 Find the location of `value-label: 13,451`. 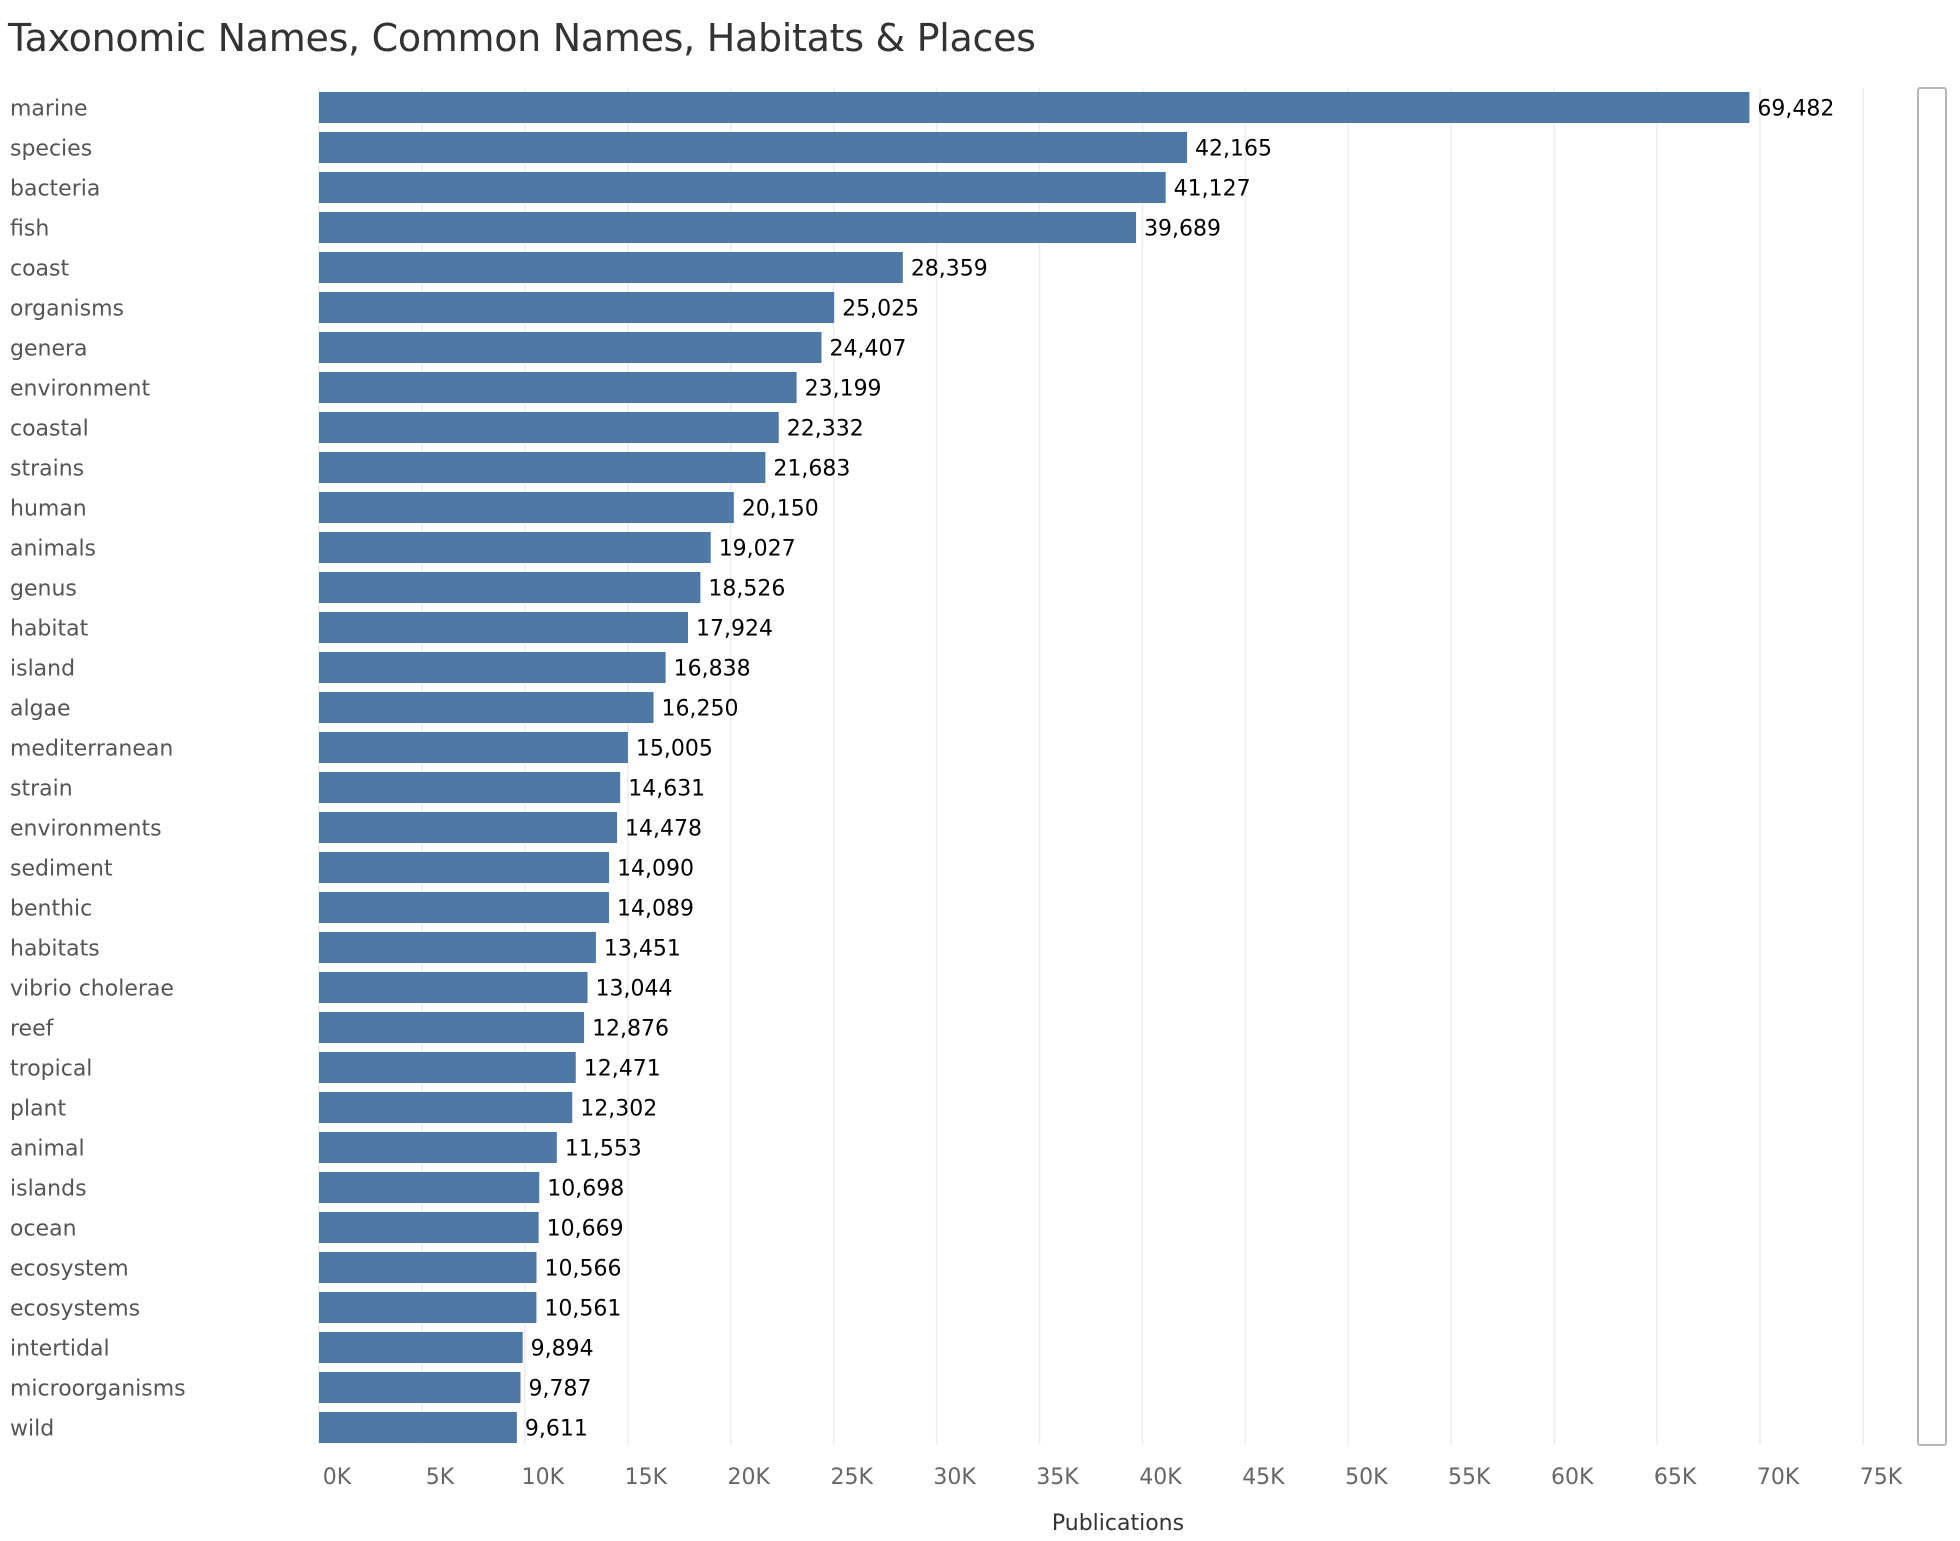

value-label: 13,451 is located at coordinates (642, 949).